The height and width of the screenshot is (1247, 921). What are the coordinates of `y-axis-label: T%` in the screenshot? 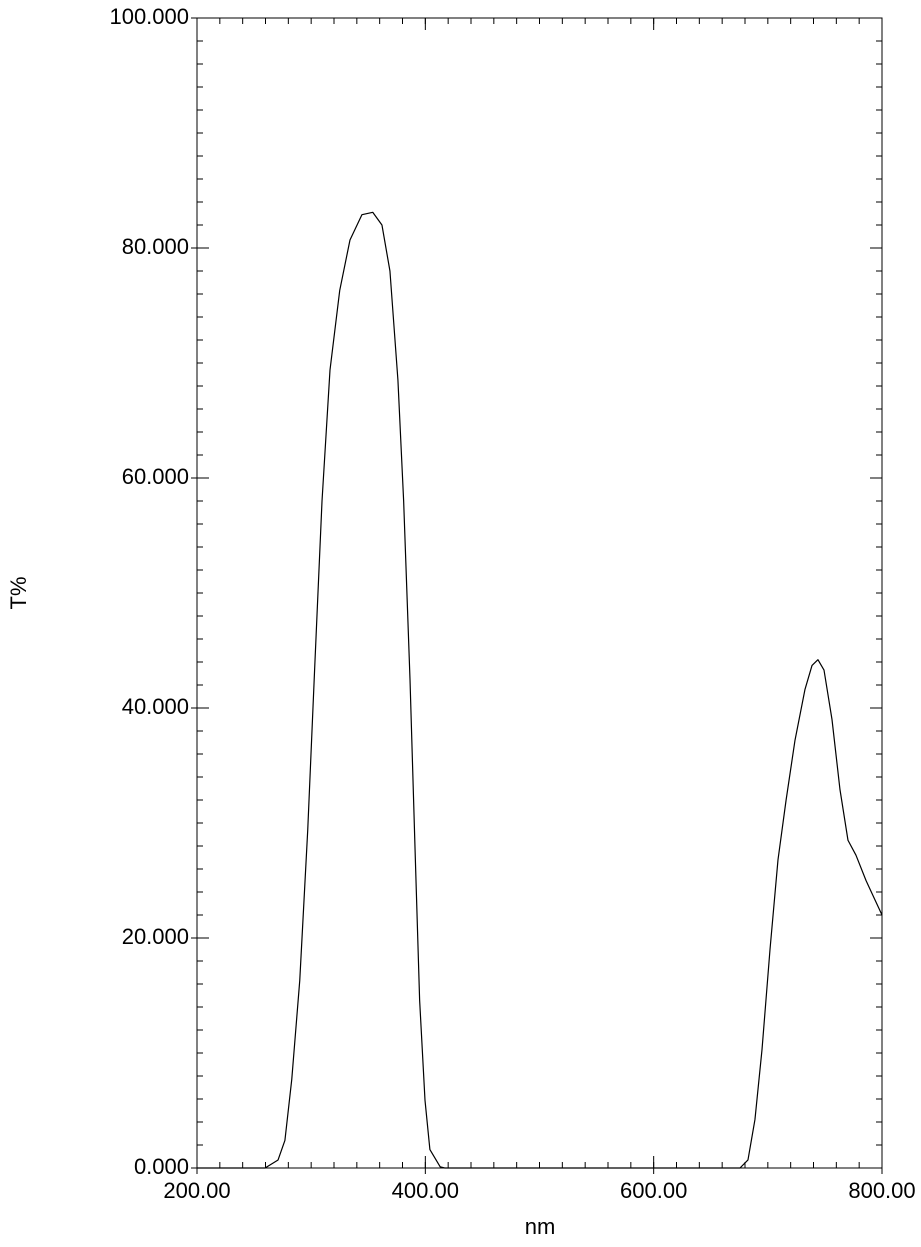 It's located at (18, 593).